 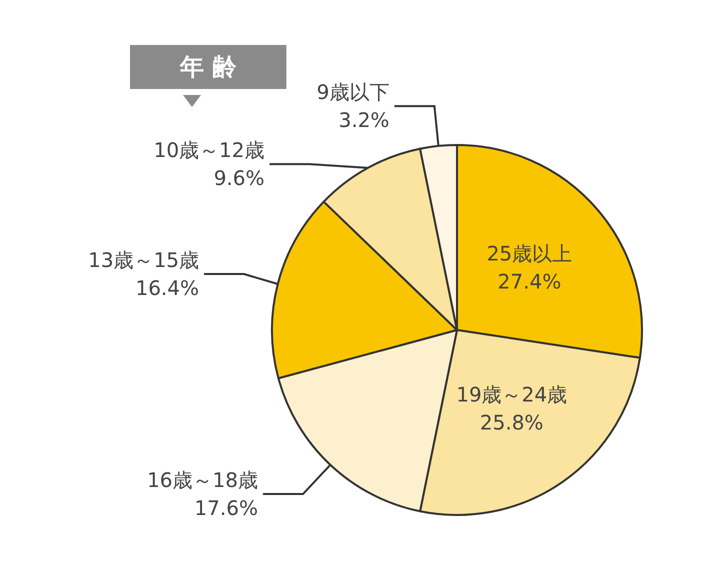 I want to click on data-label: 9.6%, so click(x=239, y=178).